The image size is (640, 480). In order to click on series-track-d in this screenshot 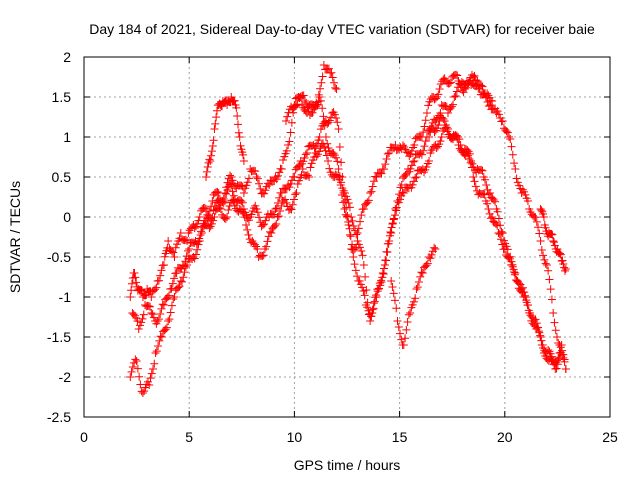, I will do `click(225, 137)`.